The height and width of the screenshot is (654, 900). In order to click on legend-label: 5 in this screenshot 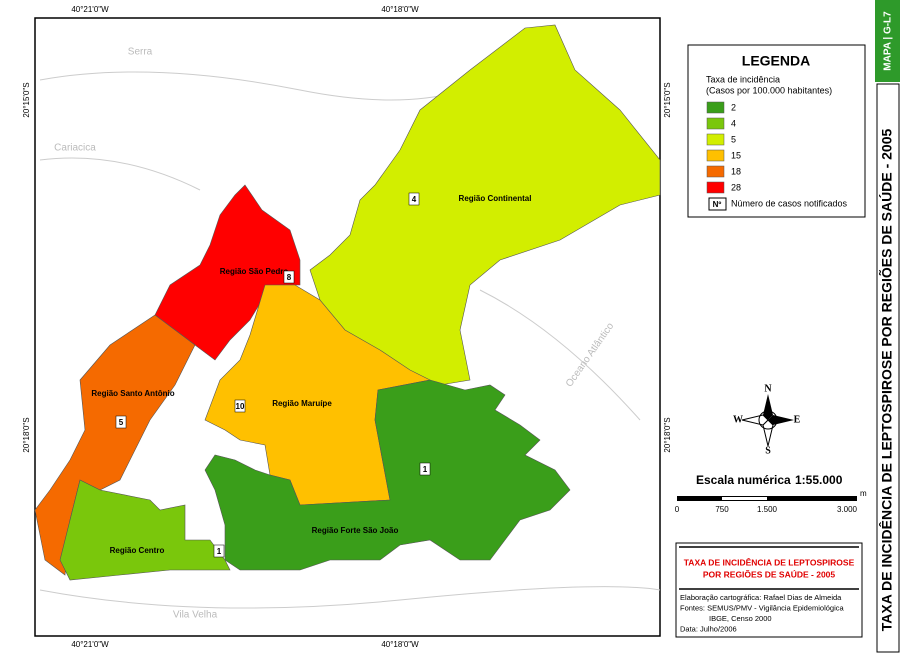, I will do `click(733, 139)`.